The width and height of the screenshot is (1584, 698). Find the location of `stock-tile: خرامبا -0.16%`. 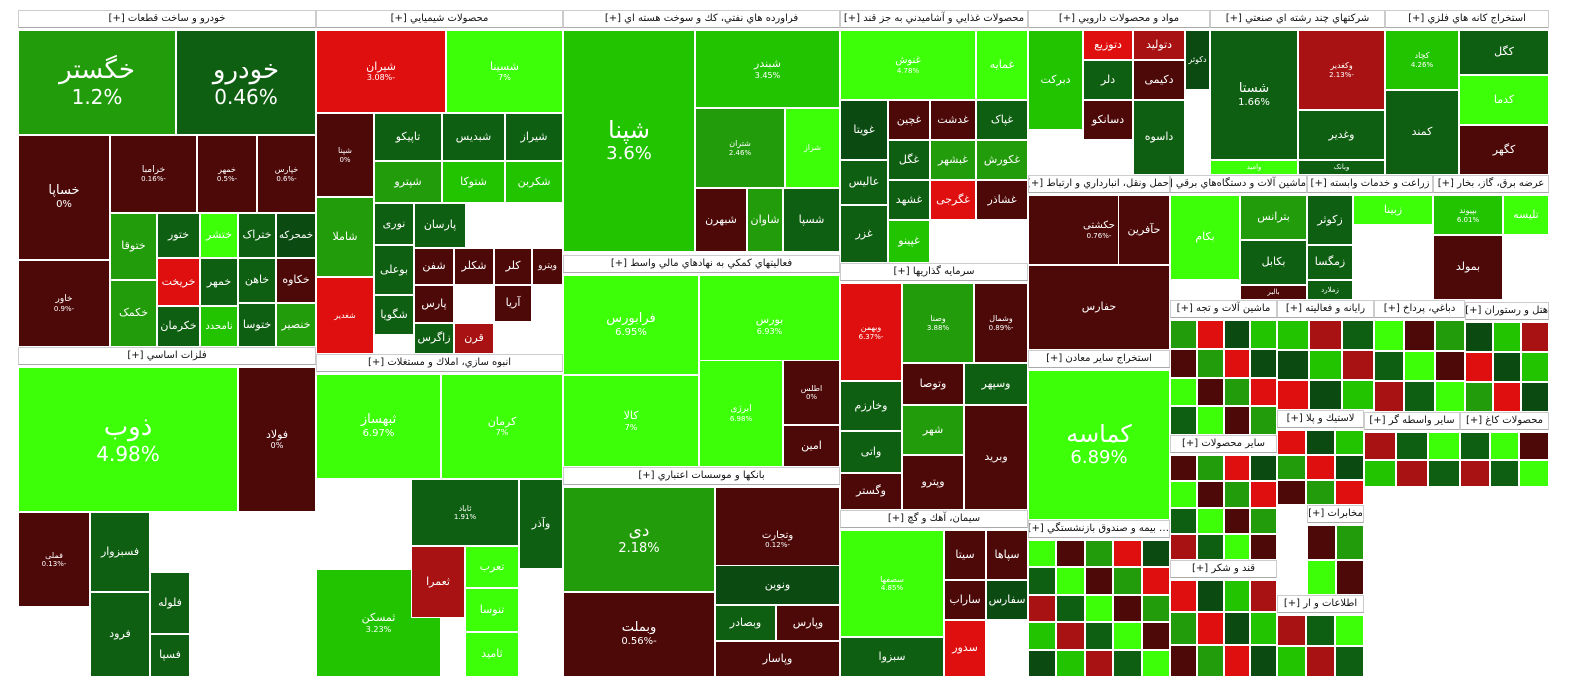

stock-tile: خرامبا -0.16% is located at coordinates (153, 174).